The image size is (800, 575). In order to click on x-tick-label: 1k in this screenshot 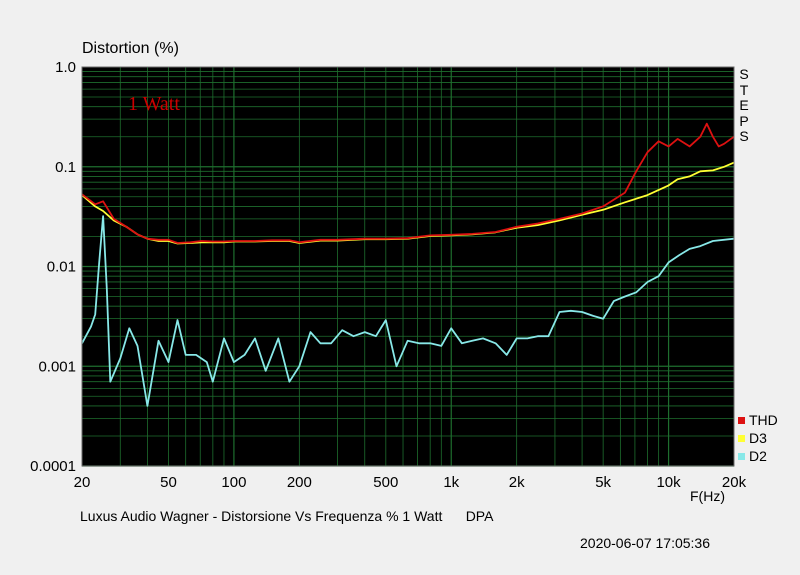, I will do `click(451, 482)`.